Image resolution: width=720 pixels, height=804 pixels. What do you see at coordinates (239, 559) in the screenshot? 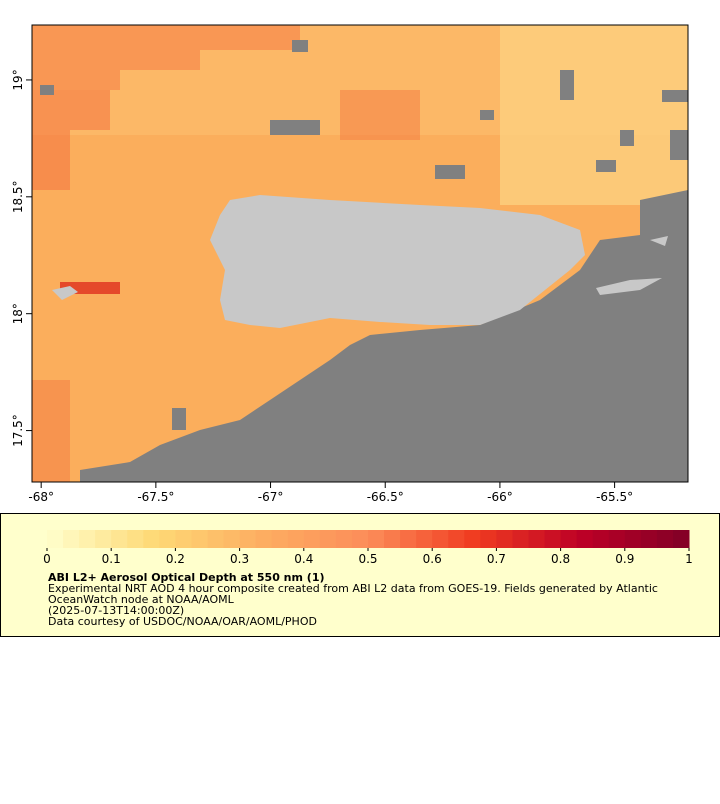
I see `colorbar-tick-label: 0.3` at bounding box center [239, 559].